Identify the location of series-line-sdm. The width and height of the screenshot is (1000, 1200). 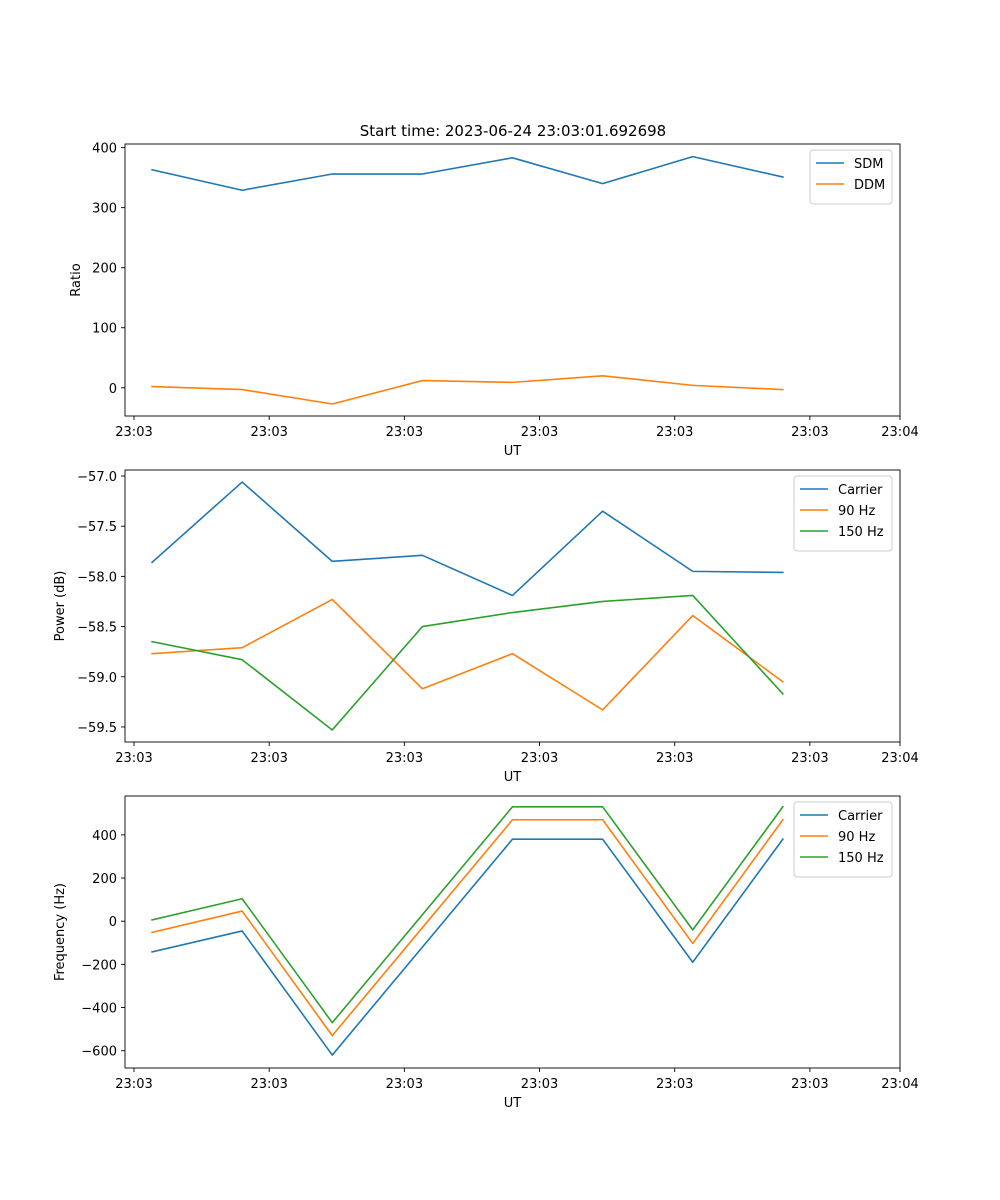
(467, 173).